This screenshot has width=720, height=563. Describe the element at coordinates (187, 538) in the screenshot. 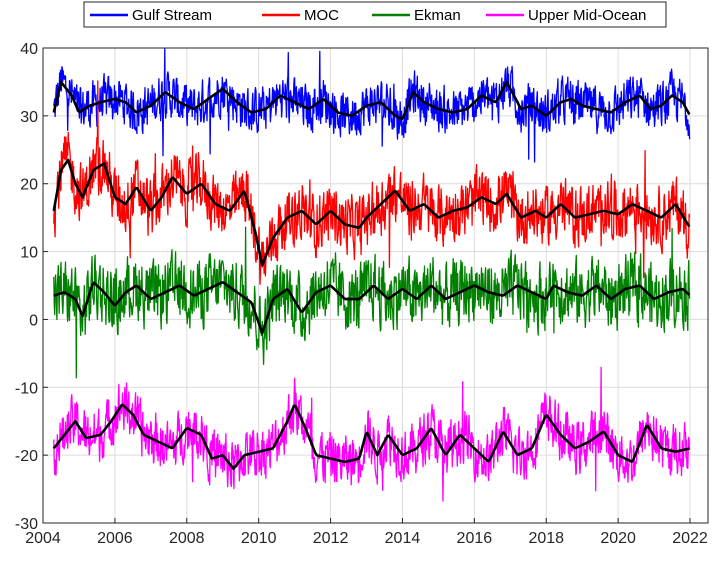

I see `x-tick-label: 2008` at that location.